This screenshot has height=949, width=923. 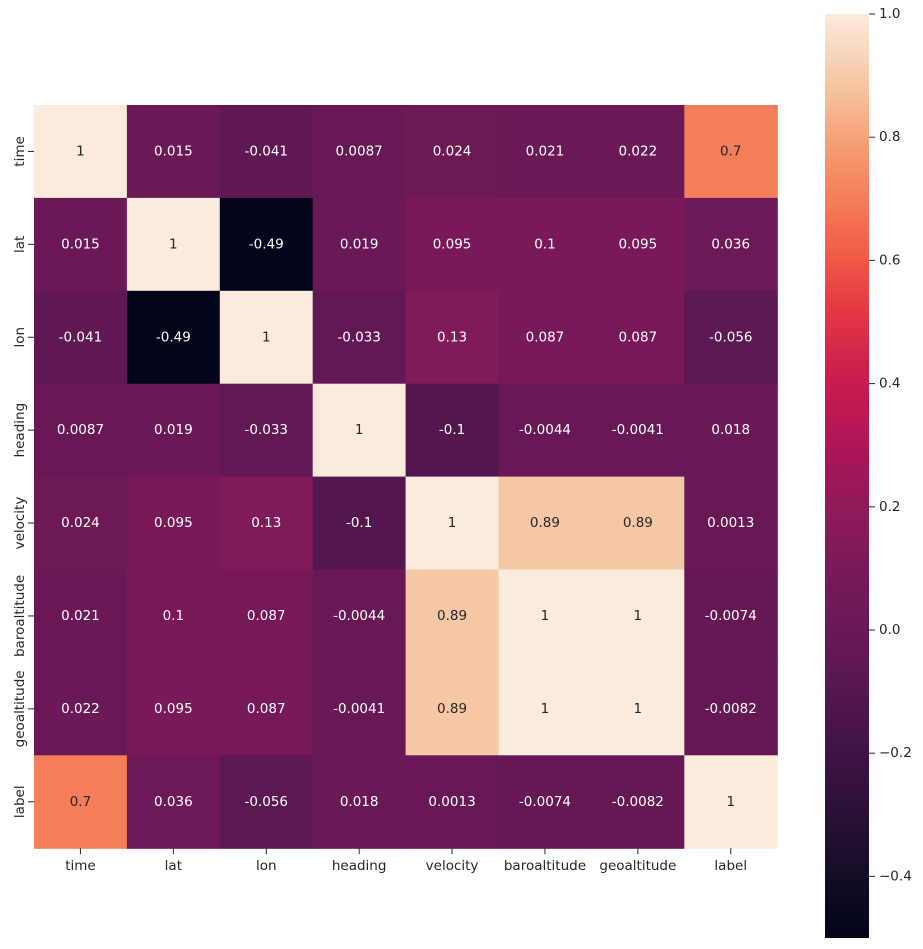 I want to click on x-tick-label: lon, so click(x=266, y=866).